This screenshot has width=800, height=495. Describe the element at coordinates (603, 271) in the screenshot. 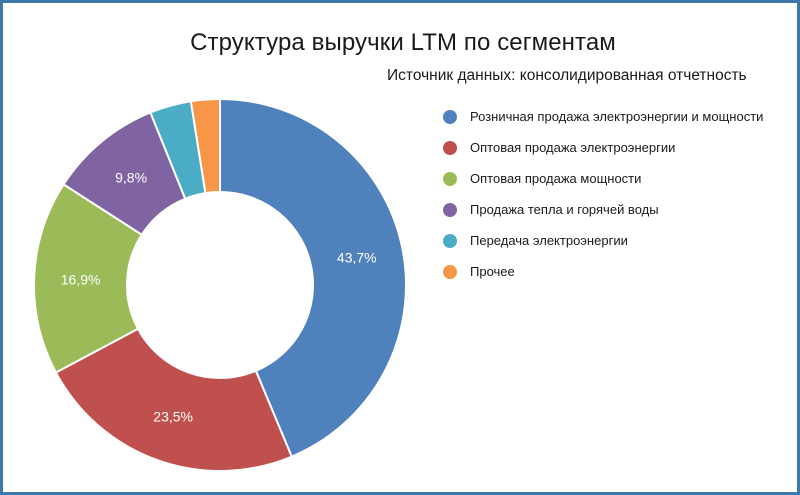

I see `legend-item: Прочее` at that location.